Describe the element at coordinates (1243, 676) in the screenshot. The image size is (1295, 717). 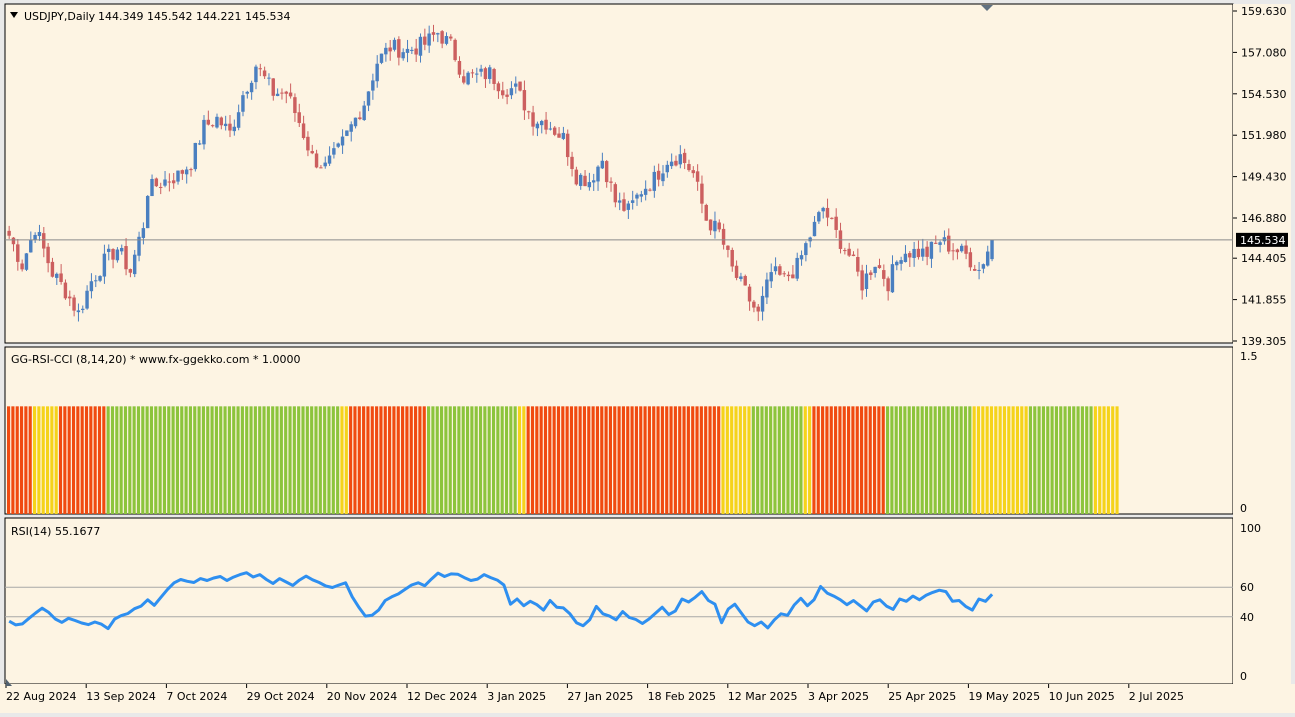
I see `rsi-tick-label: 0` at that location.